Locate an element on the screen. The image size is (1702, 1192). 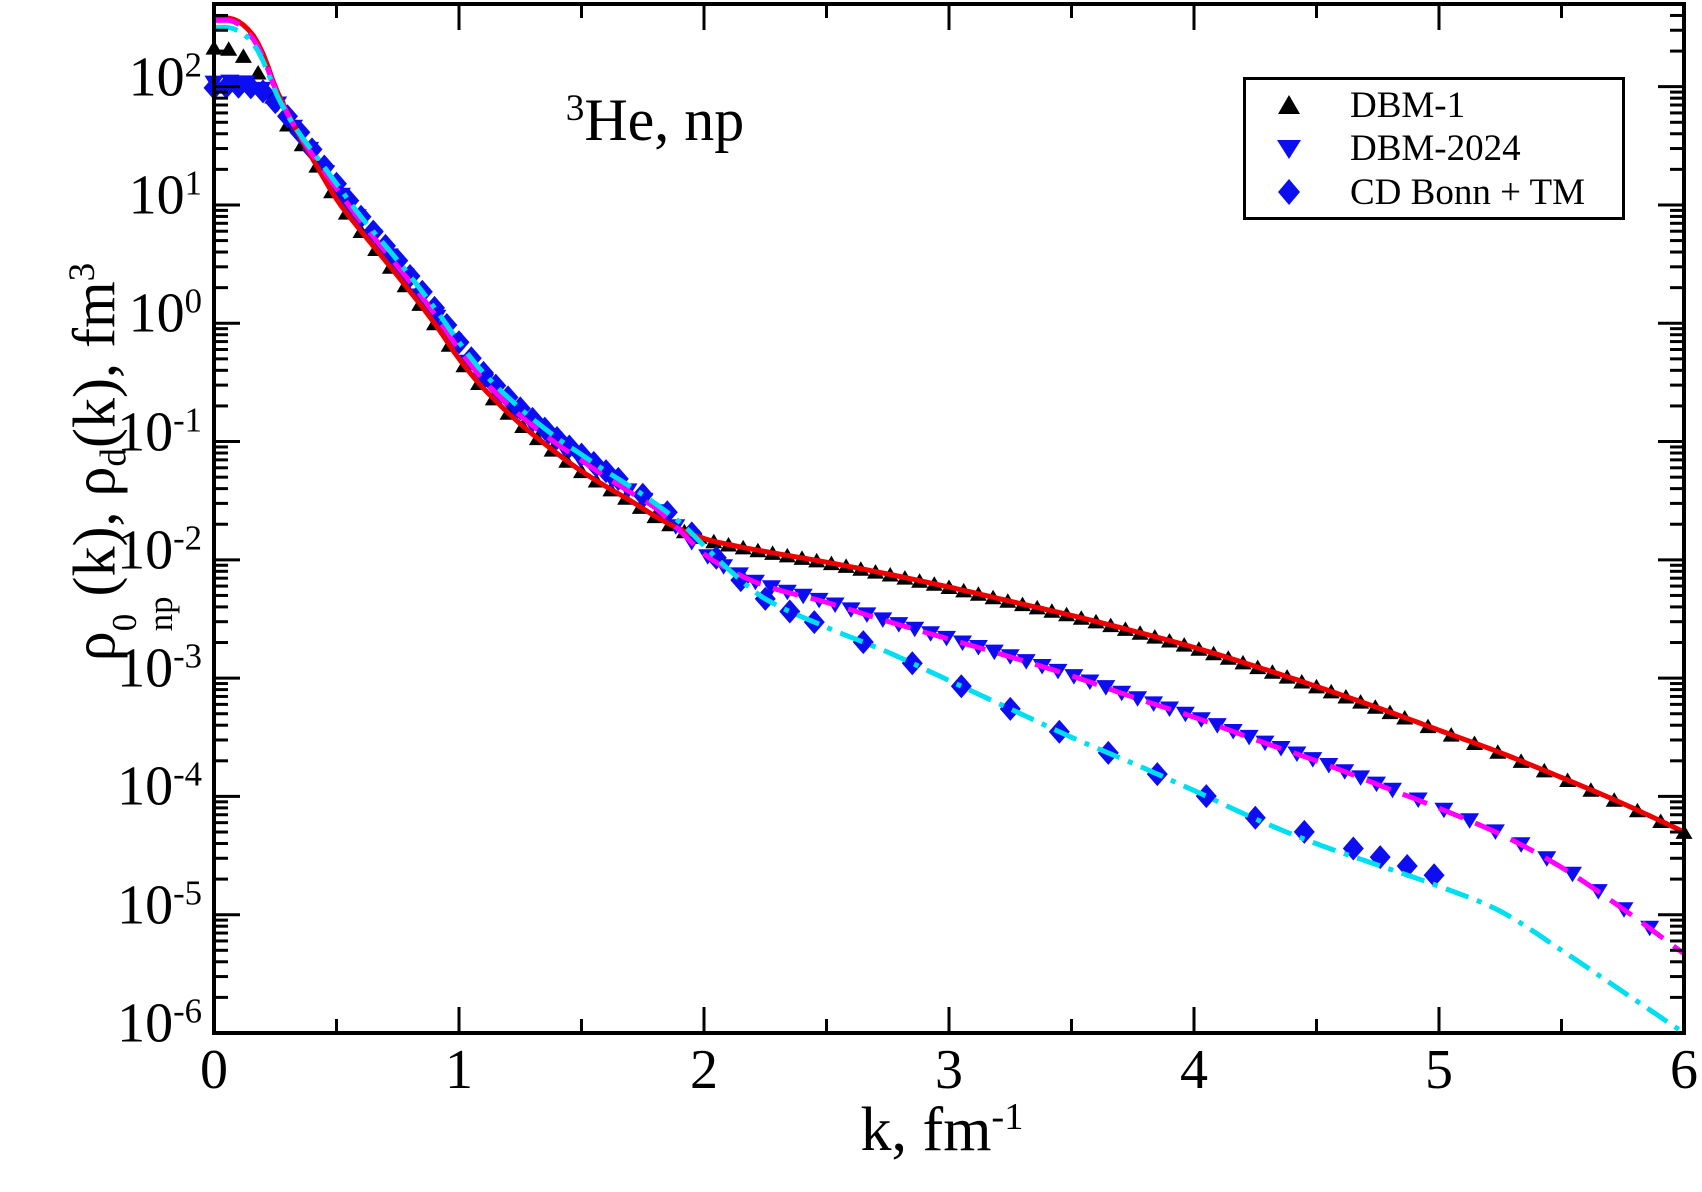
x-axis-label: k, fm-1 is located at coordinates (942, 1129).